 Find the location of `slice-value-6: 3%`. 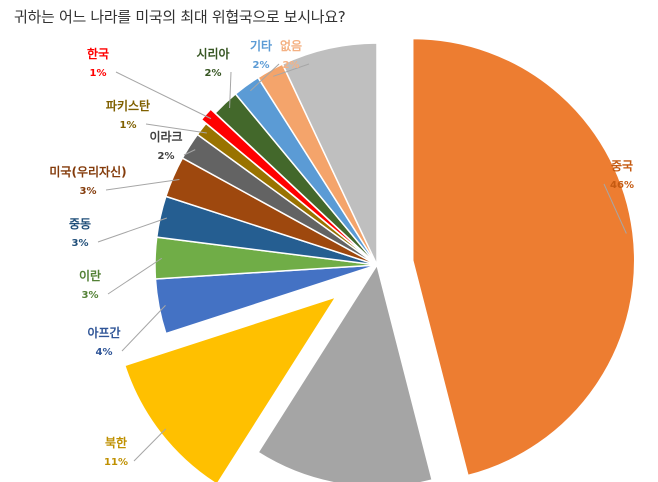

slice-value-6: 3% is located at coordinates (88, 191).